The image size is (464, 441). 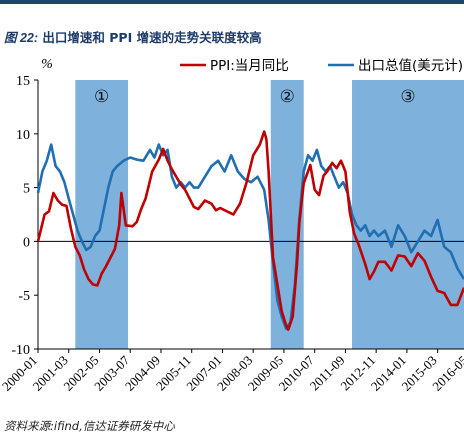 I want to click on source-note: 资料来源:ifind,信达证券研发中心, so click(x=89, y=426).